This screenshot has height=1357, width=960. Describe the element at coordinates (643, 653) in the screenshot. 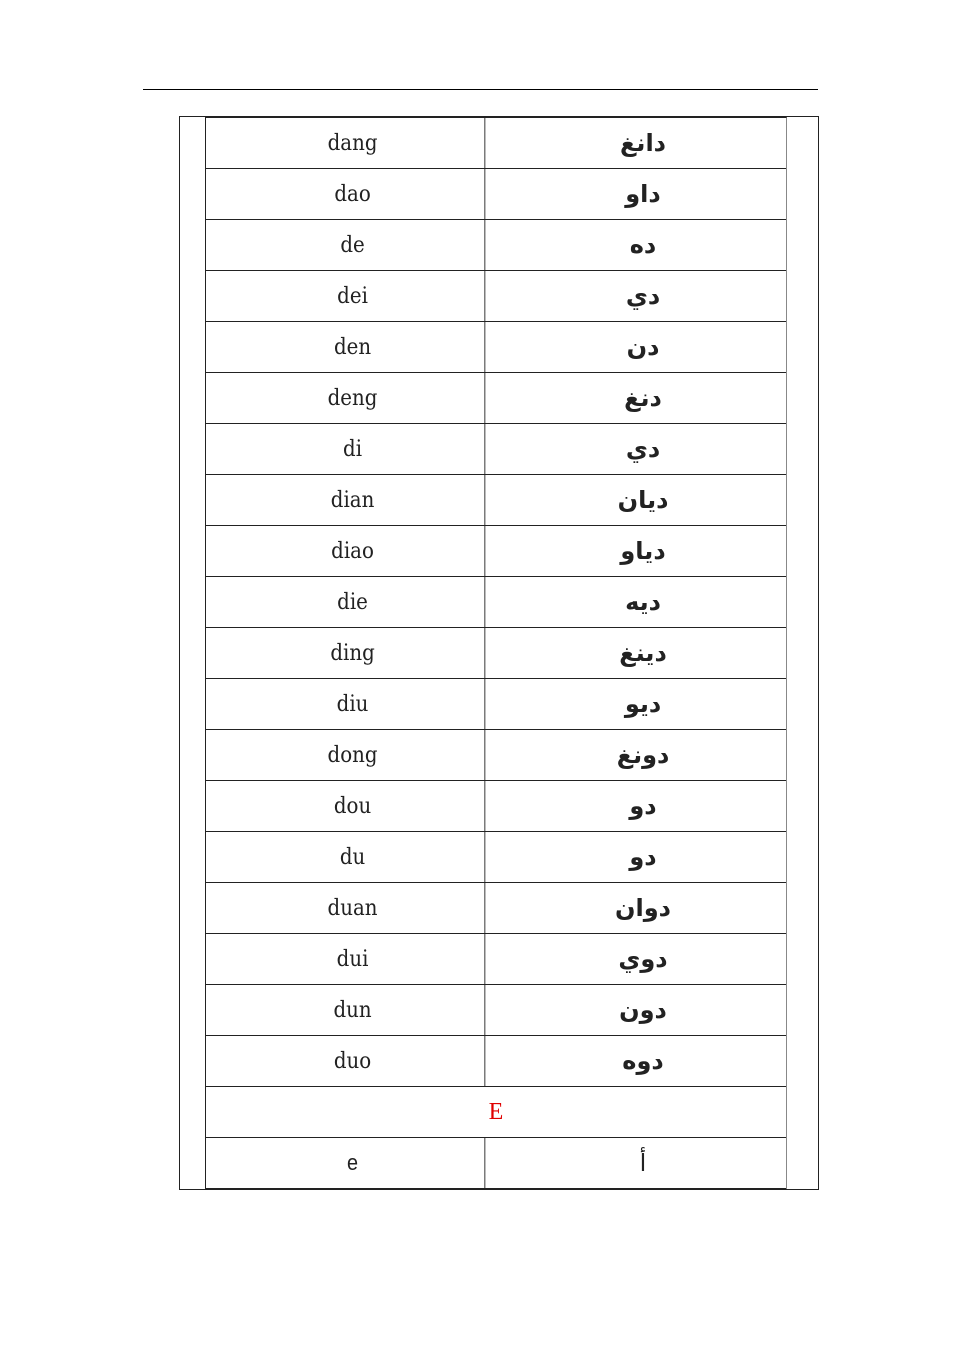

I see `arabic-cell: دينغ` at that location.